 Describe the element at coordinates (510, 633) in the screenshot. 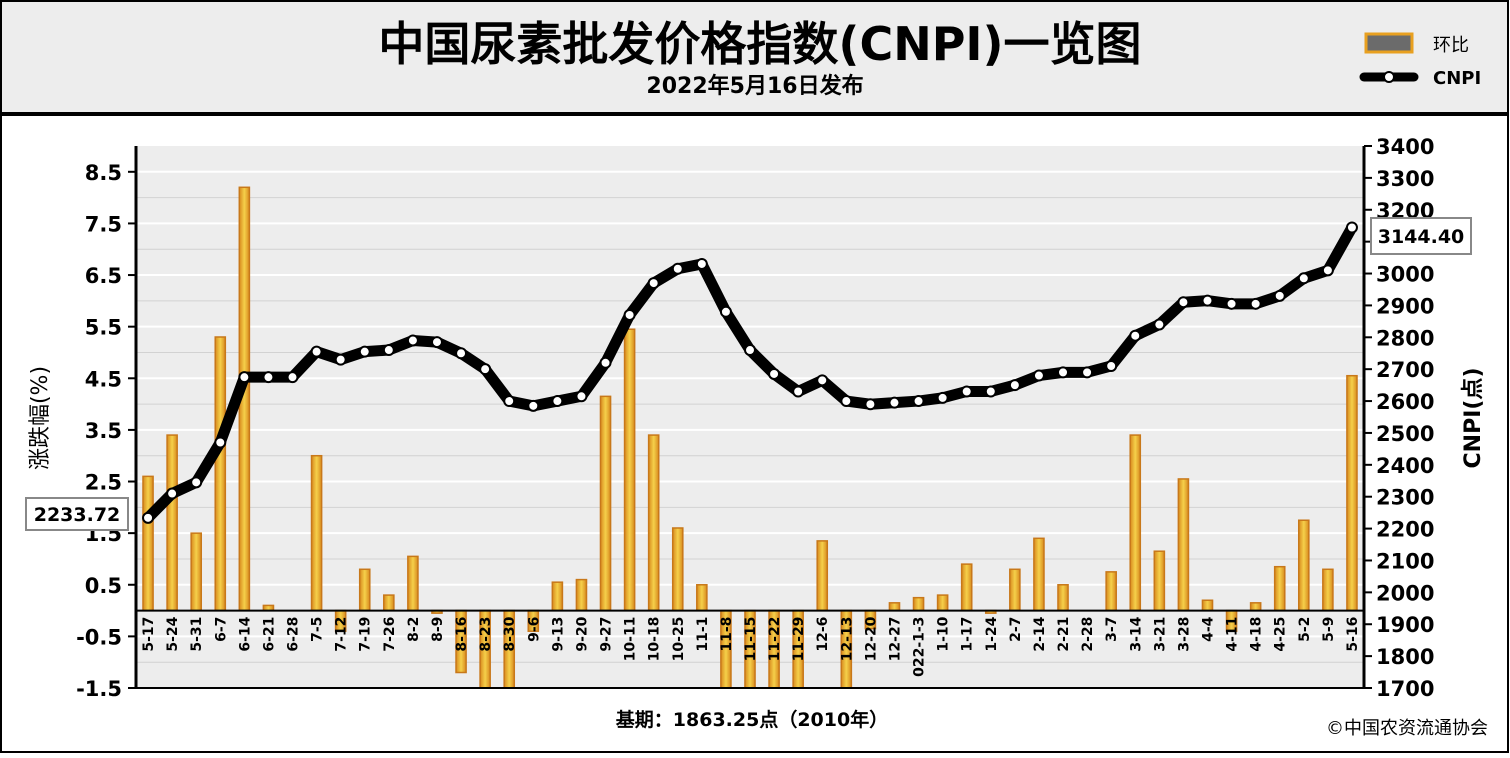

I see `x-tick-label: 8-30` at that location.